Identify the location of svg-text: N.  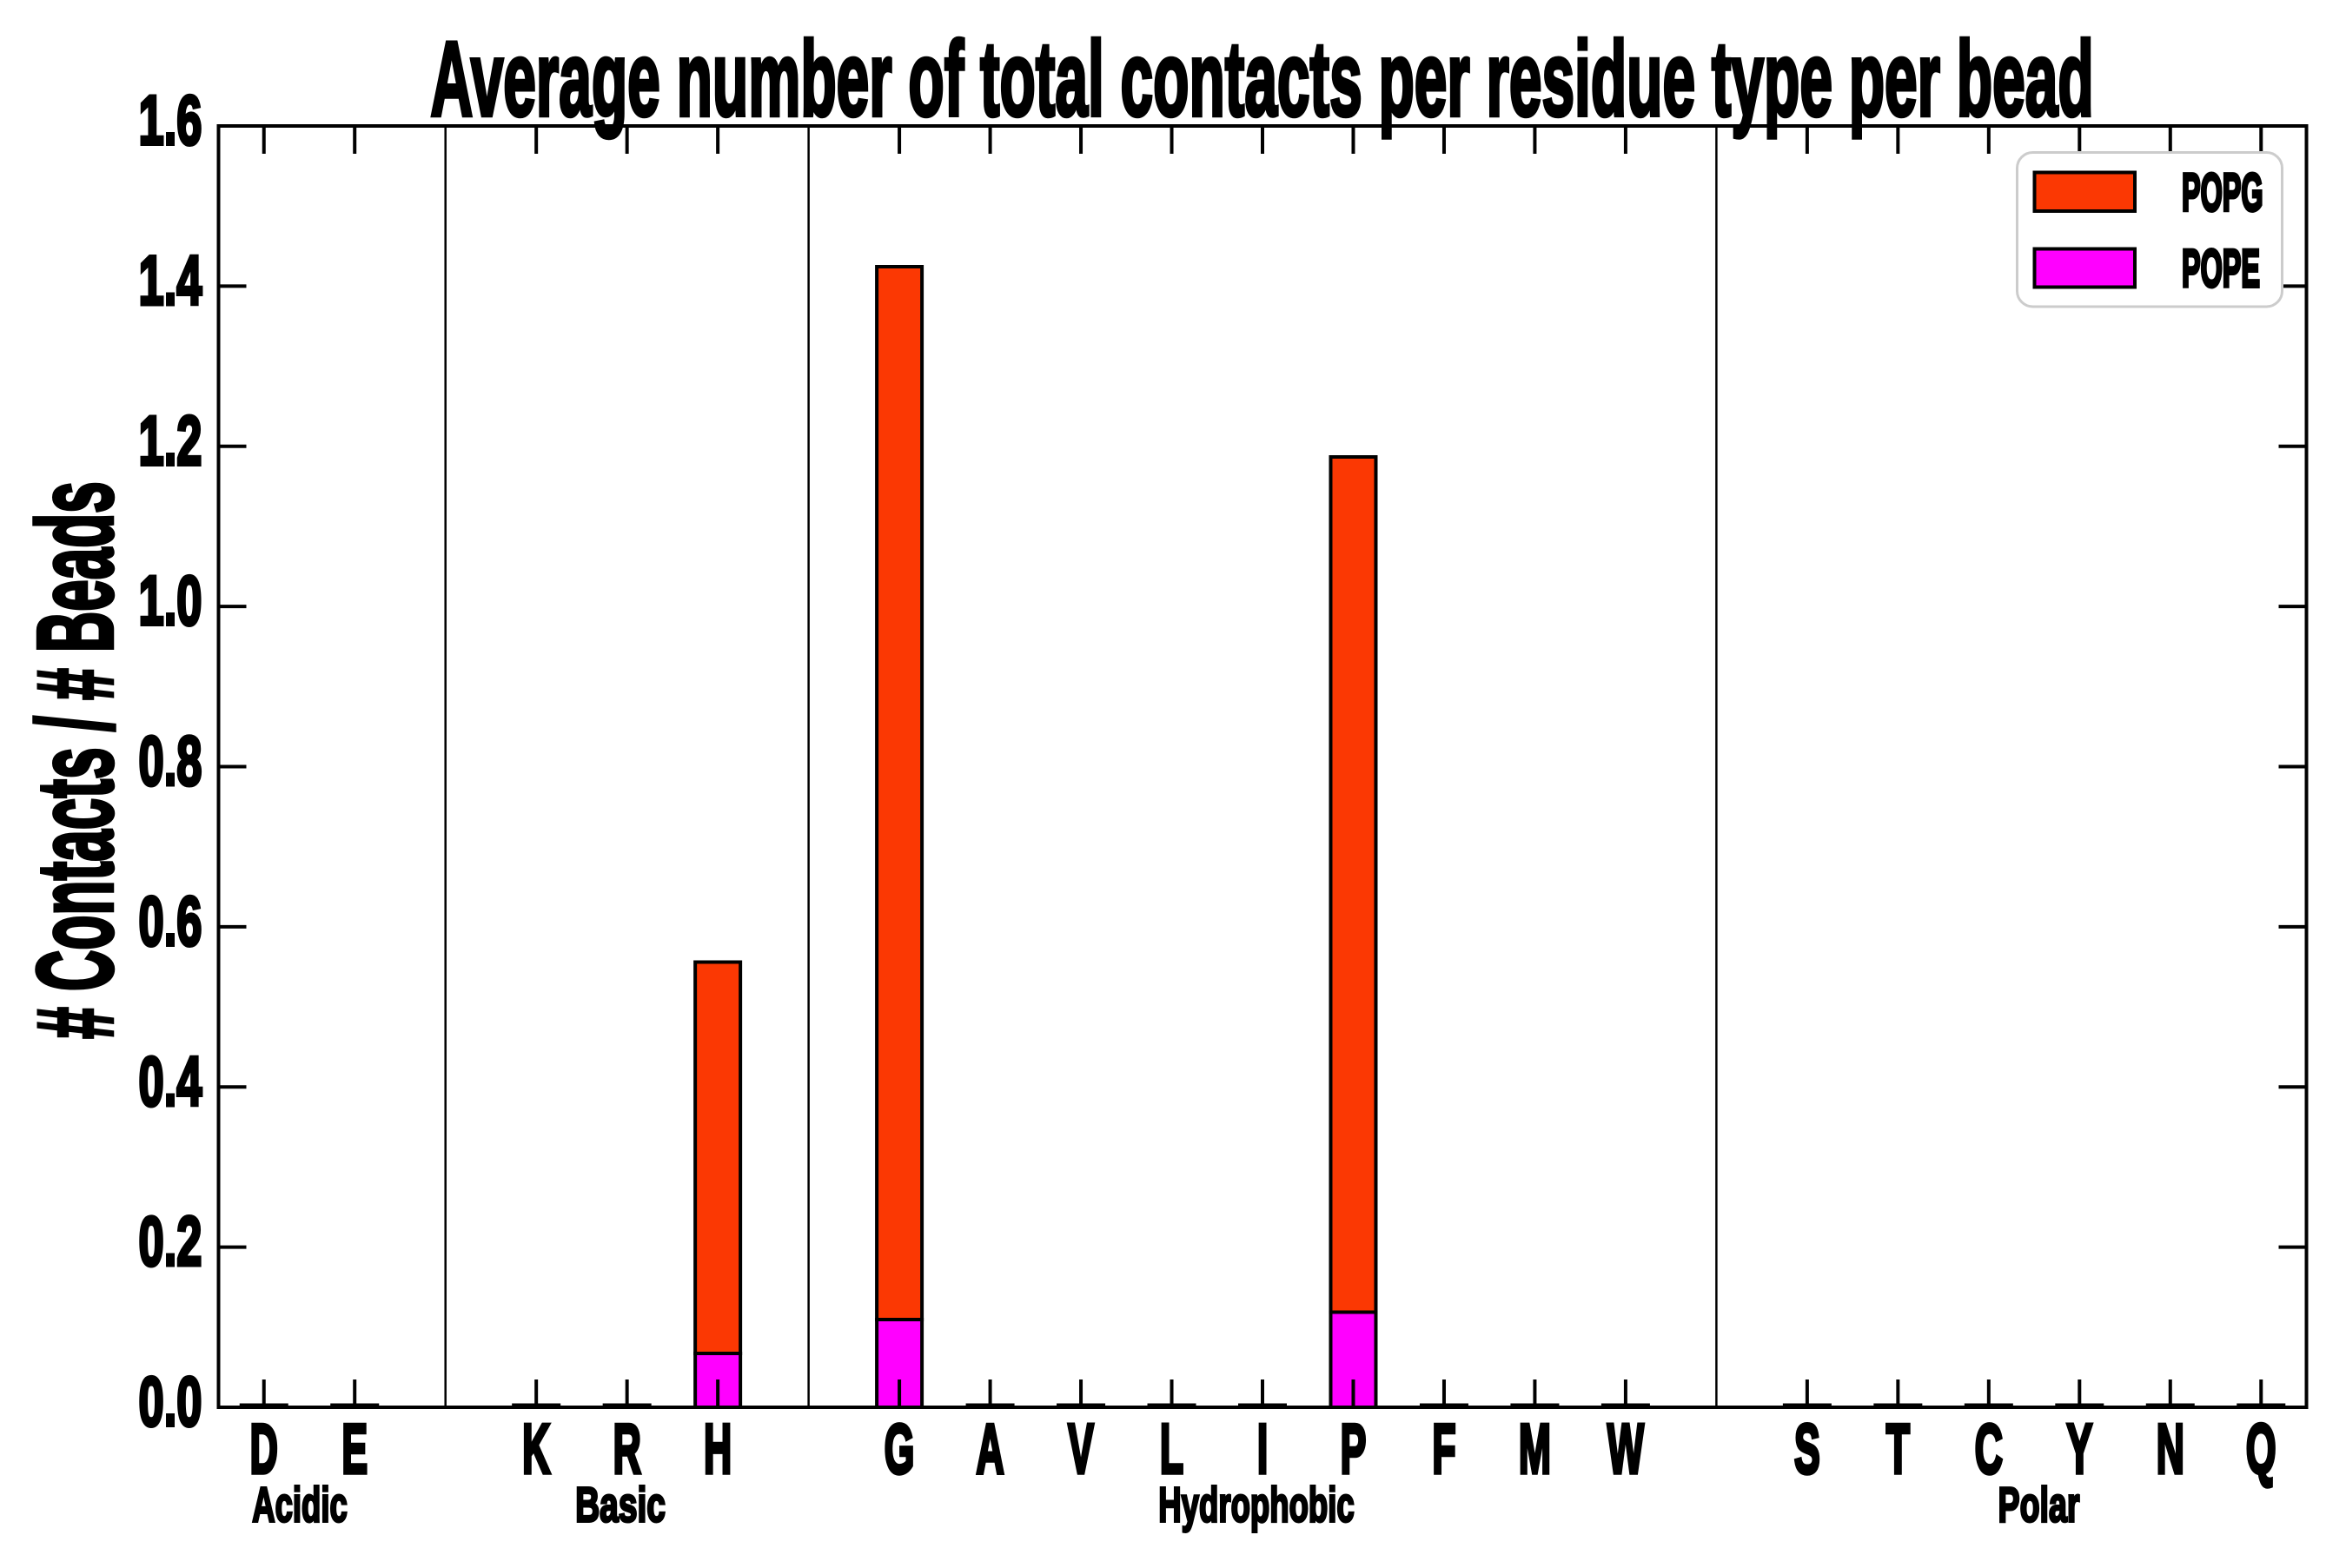
(2170, 1448).